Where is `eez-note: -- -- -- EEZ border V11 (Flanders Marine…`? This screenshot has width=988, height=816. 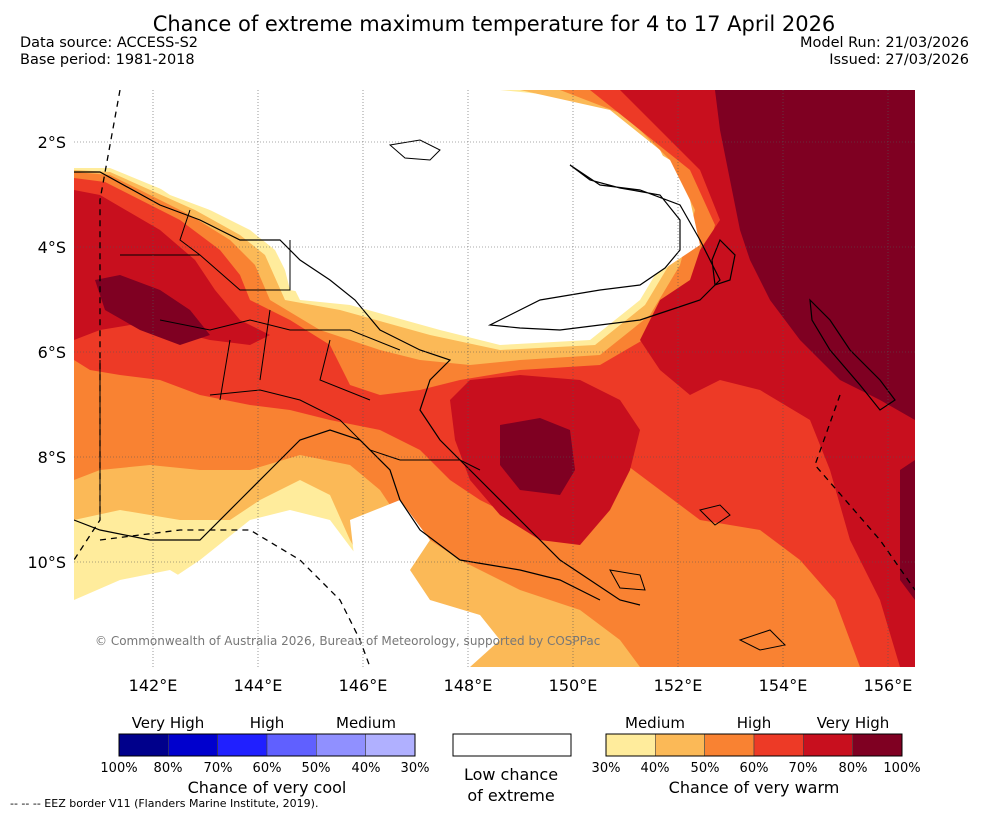
eez-note: -- -- -- EEZ border V11 (Flanders Marine… is located at coordinates (164, 803).